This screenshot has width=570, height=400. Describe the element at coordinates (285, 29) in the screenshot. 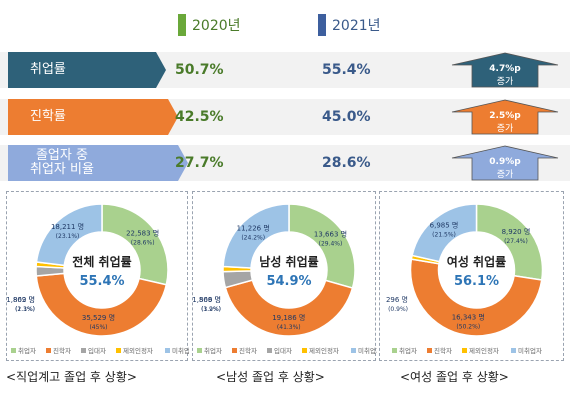

I see `year-legend: 2020년 2021년` at that location.